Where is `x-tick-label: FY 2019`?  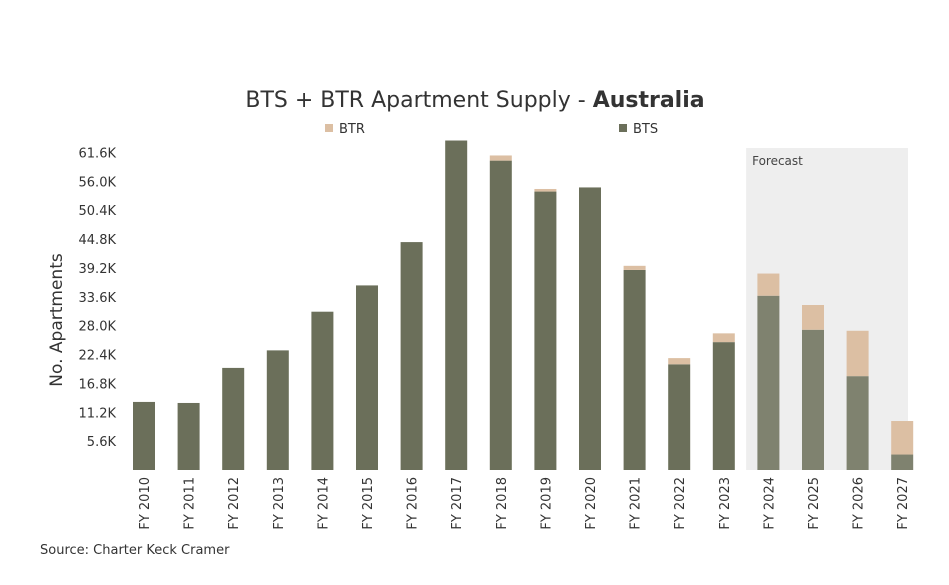
x-tick-label: FY 2019 is located at coordinates (546, 503).